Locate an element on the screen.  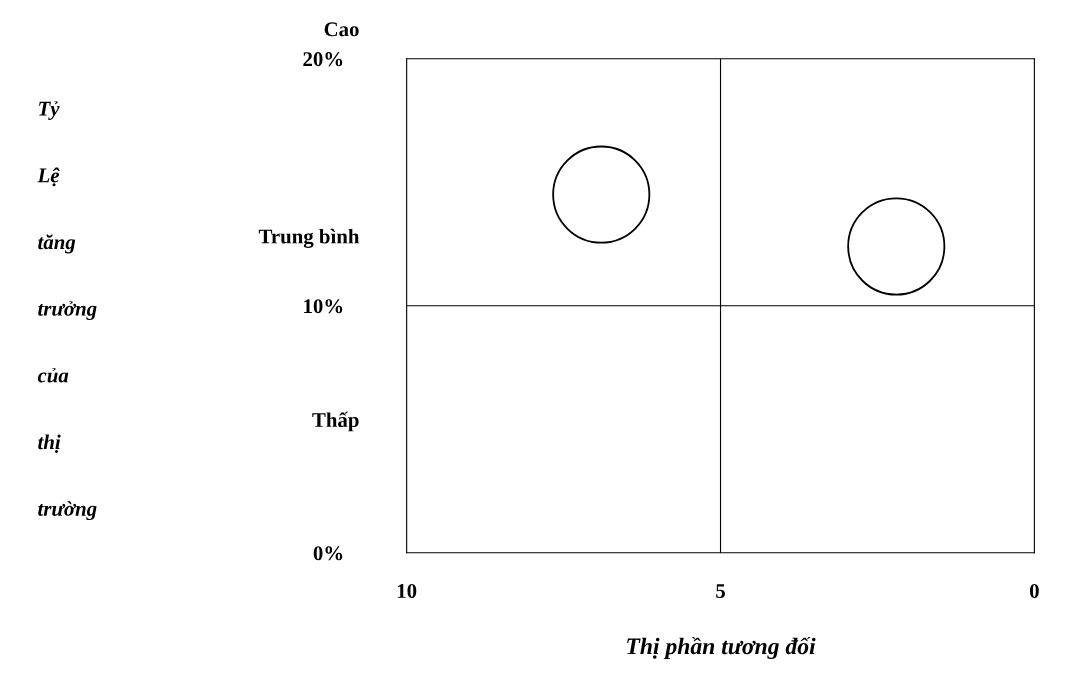
y-tick-label: 0% is located at coordinates (328, 553).